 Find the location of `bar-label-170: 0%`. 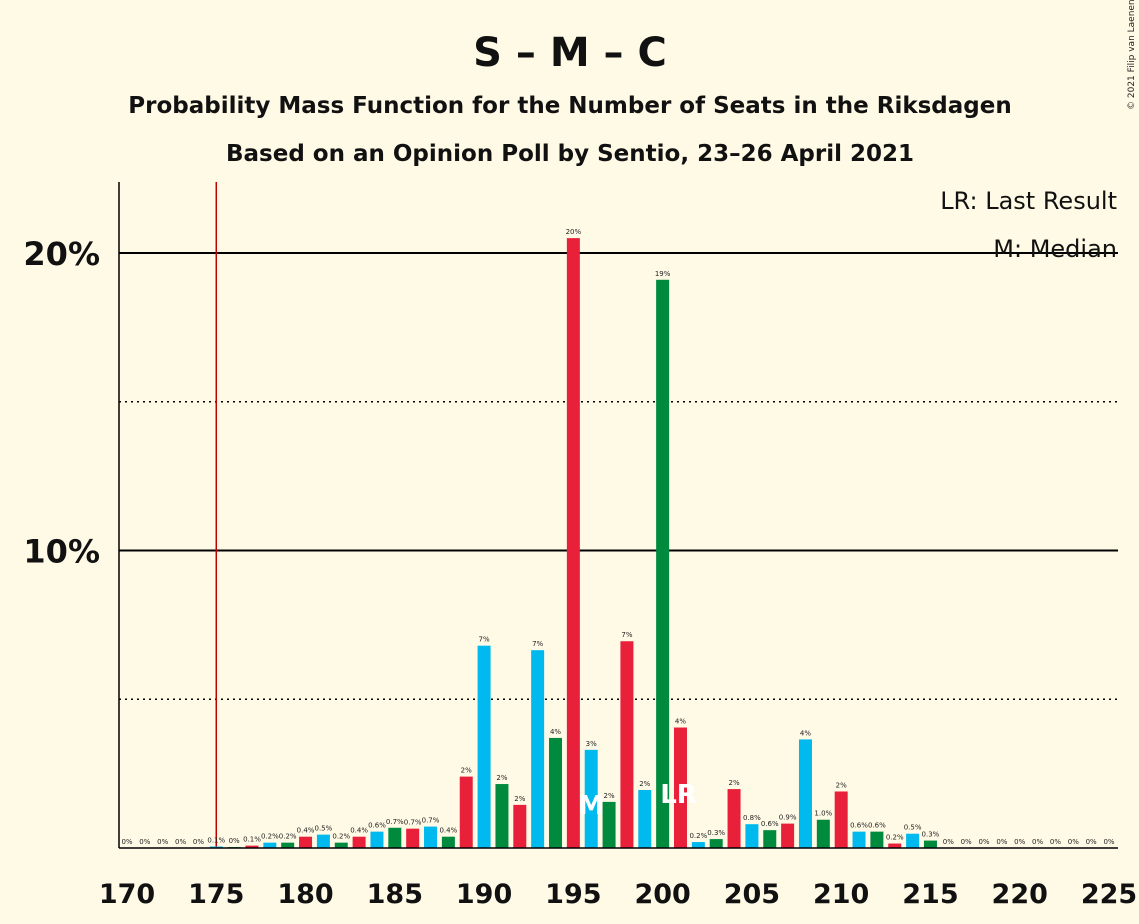

bar-label-170: 0% is located at coordinates (126, 842).